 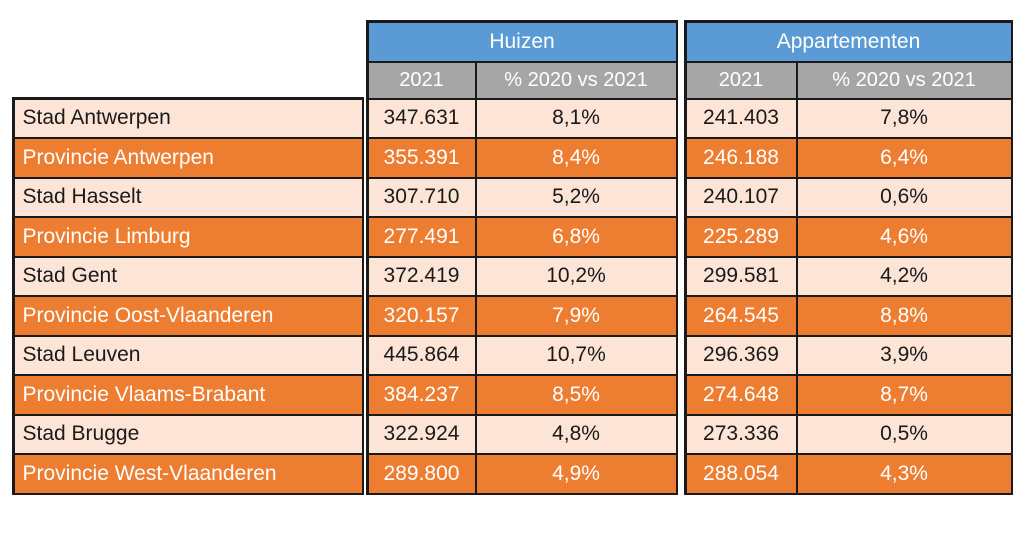 I want to click on row-label: Stad Brugge, so click(x=188, y=434).